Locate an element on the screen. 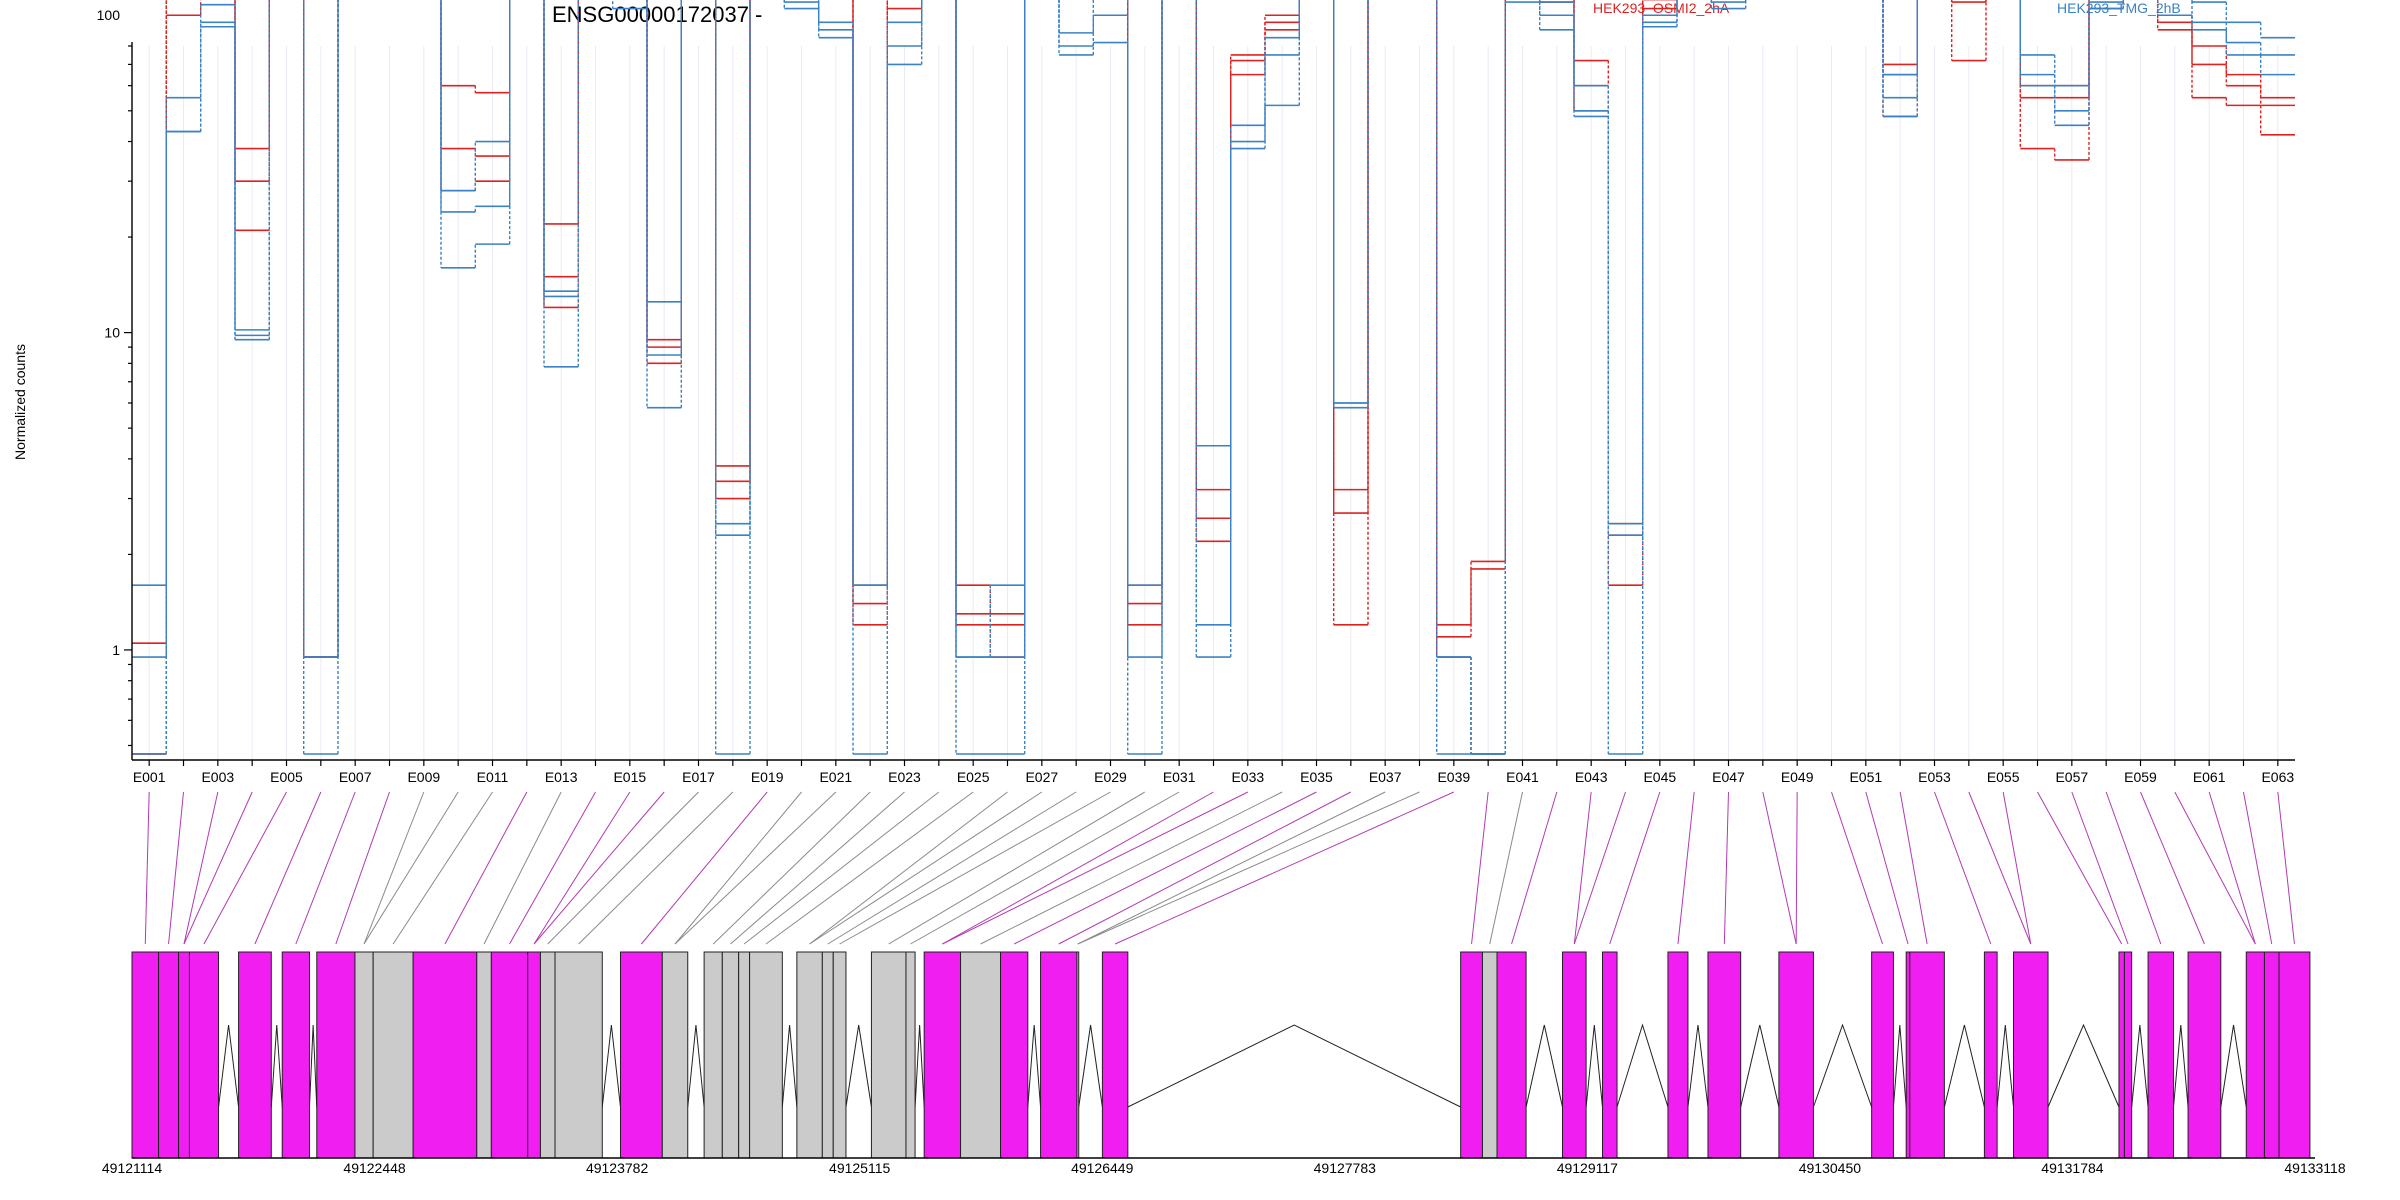  exon-label-E045: E045 is located at coordinates (1659, 777).